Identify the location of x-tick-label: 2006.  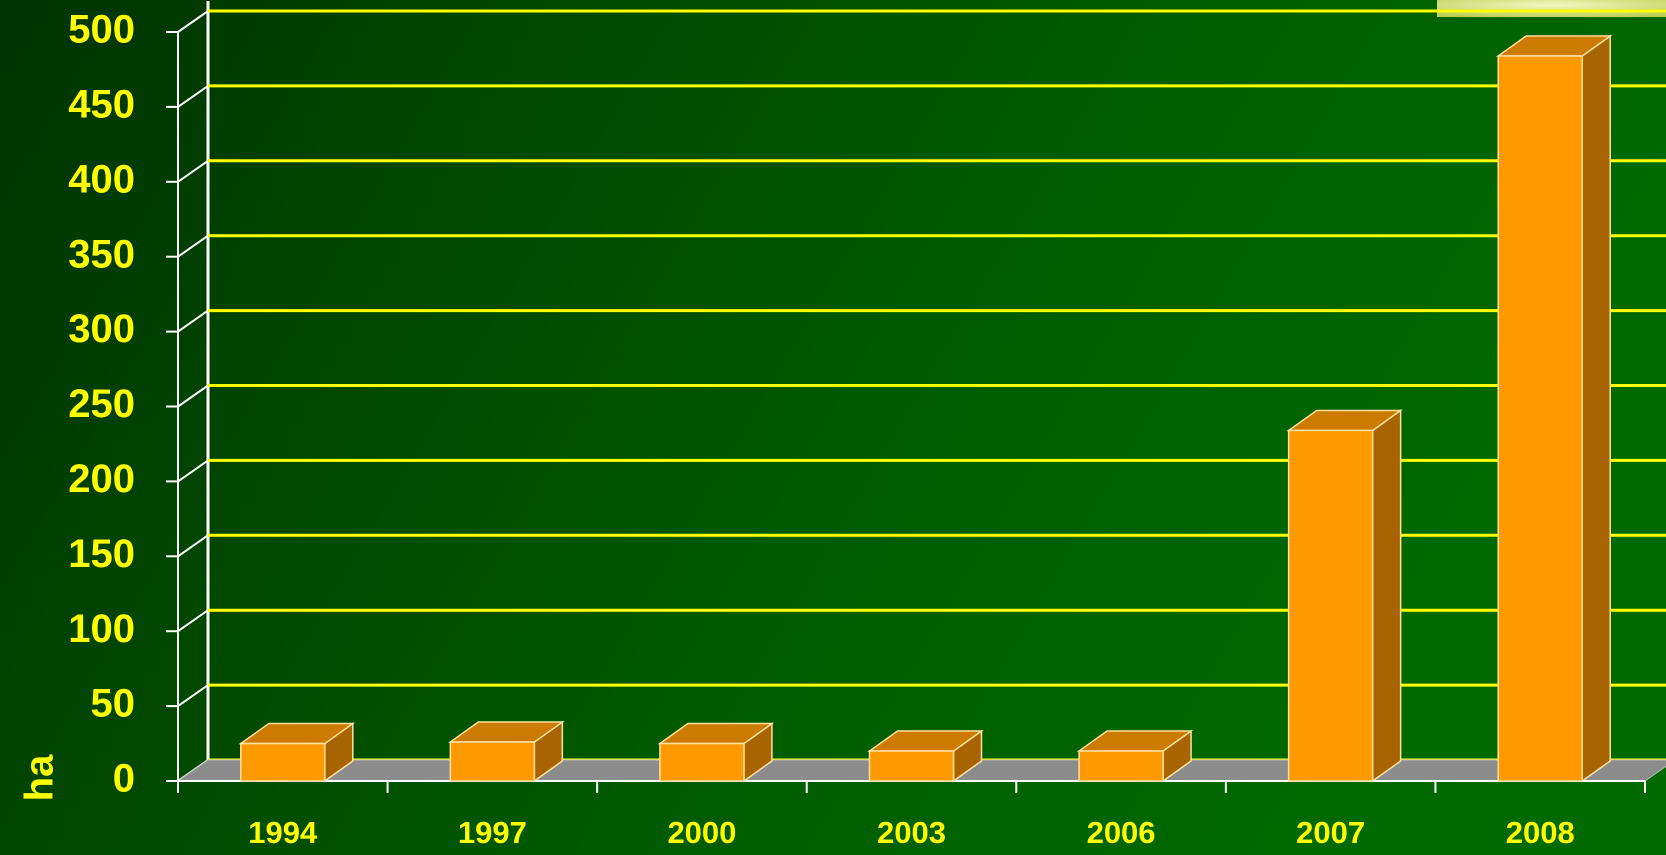
(1121, 832).